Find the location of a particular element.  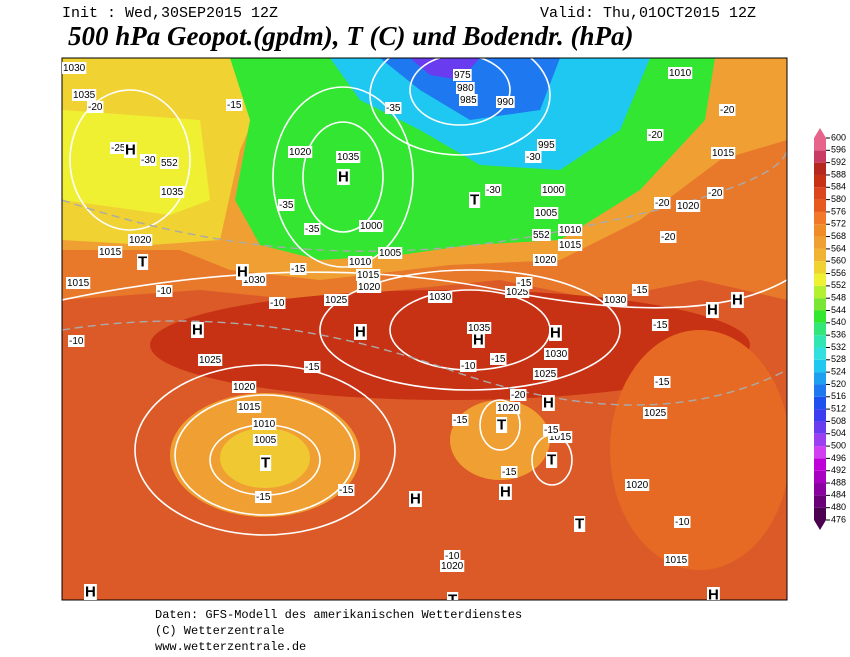

isobar-label: 1010 is located at coordinates (264, 424).